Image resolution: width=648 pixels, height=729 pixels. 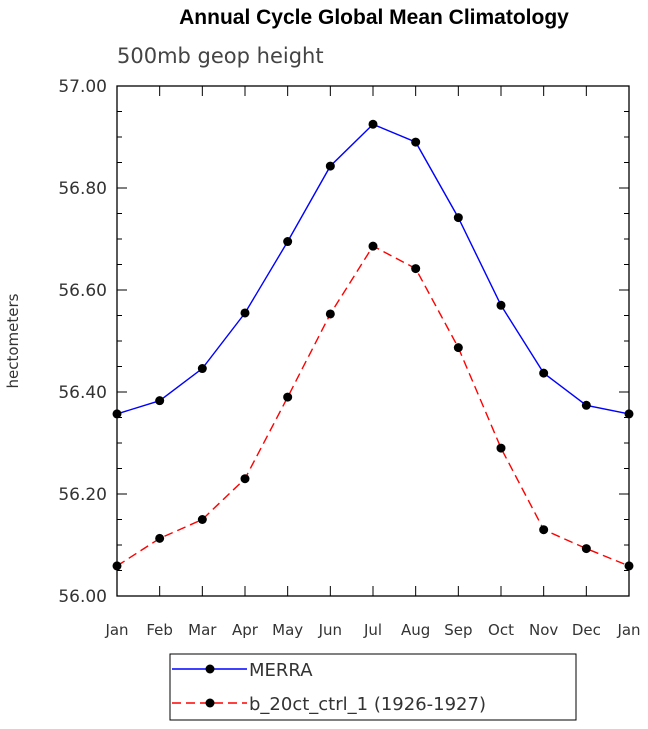 I want to click on x-tick-label: Nov, so click(x=543, y=630).